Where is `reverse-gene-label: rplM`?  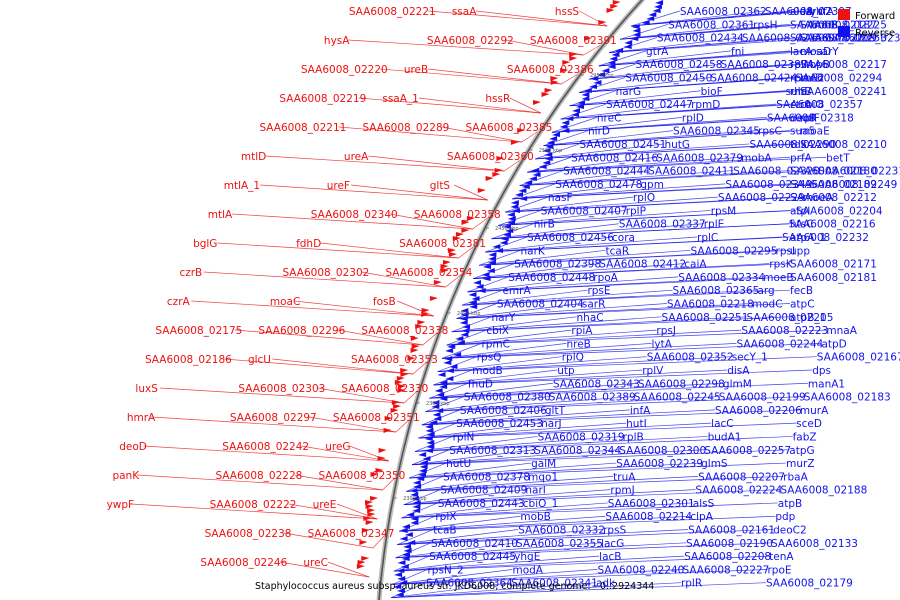
reverse-gene-label: rplM is located at coordinates (801, 65).